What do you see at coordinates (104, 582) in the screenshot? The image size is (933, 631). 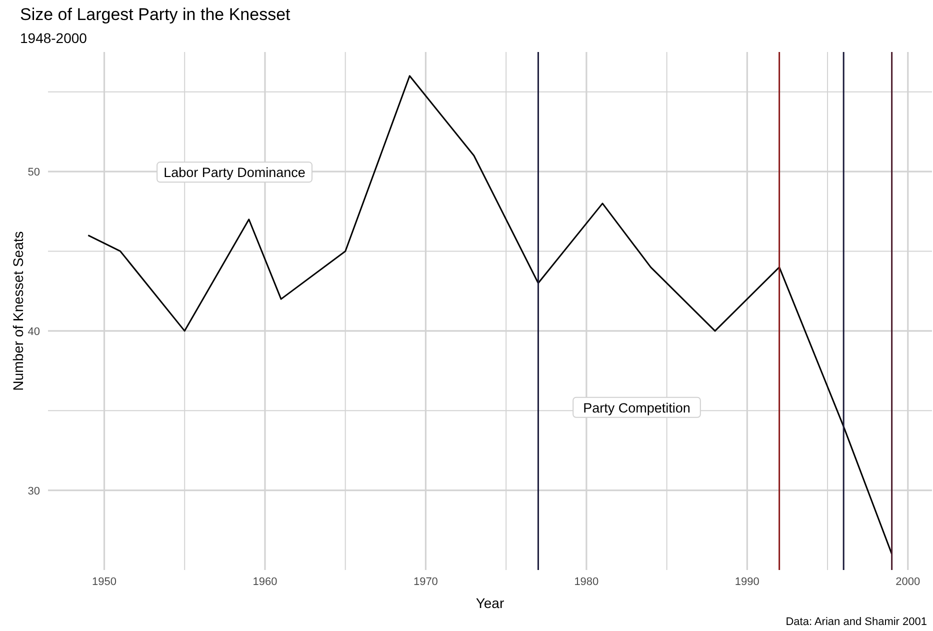 I see `x-tick-label: 1950` at bounding box center [104, 582].